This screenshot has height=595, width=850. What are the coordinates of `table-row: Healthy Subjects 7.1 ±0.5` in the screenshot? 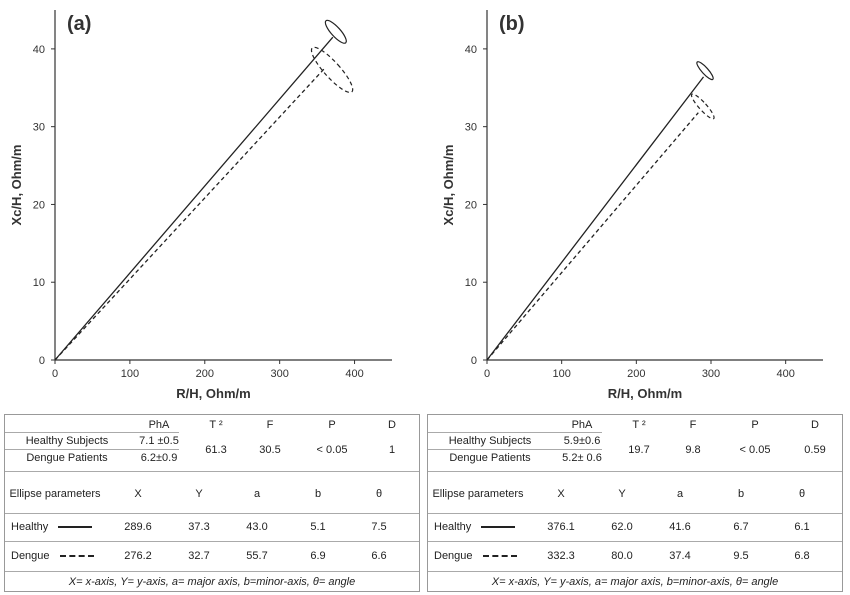 It's located at (212, 441).